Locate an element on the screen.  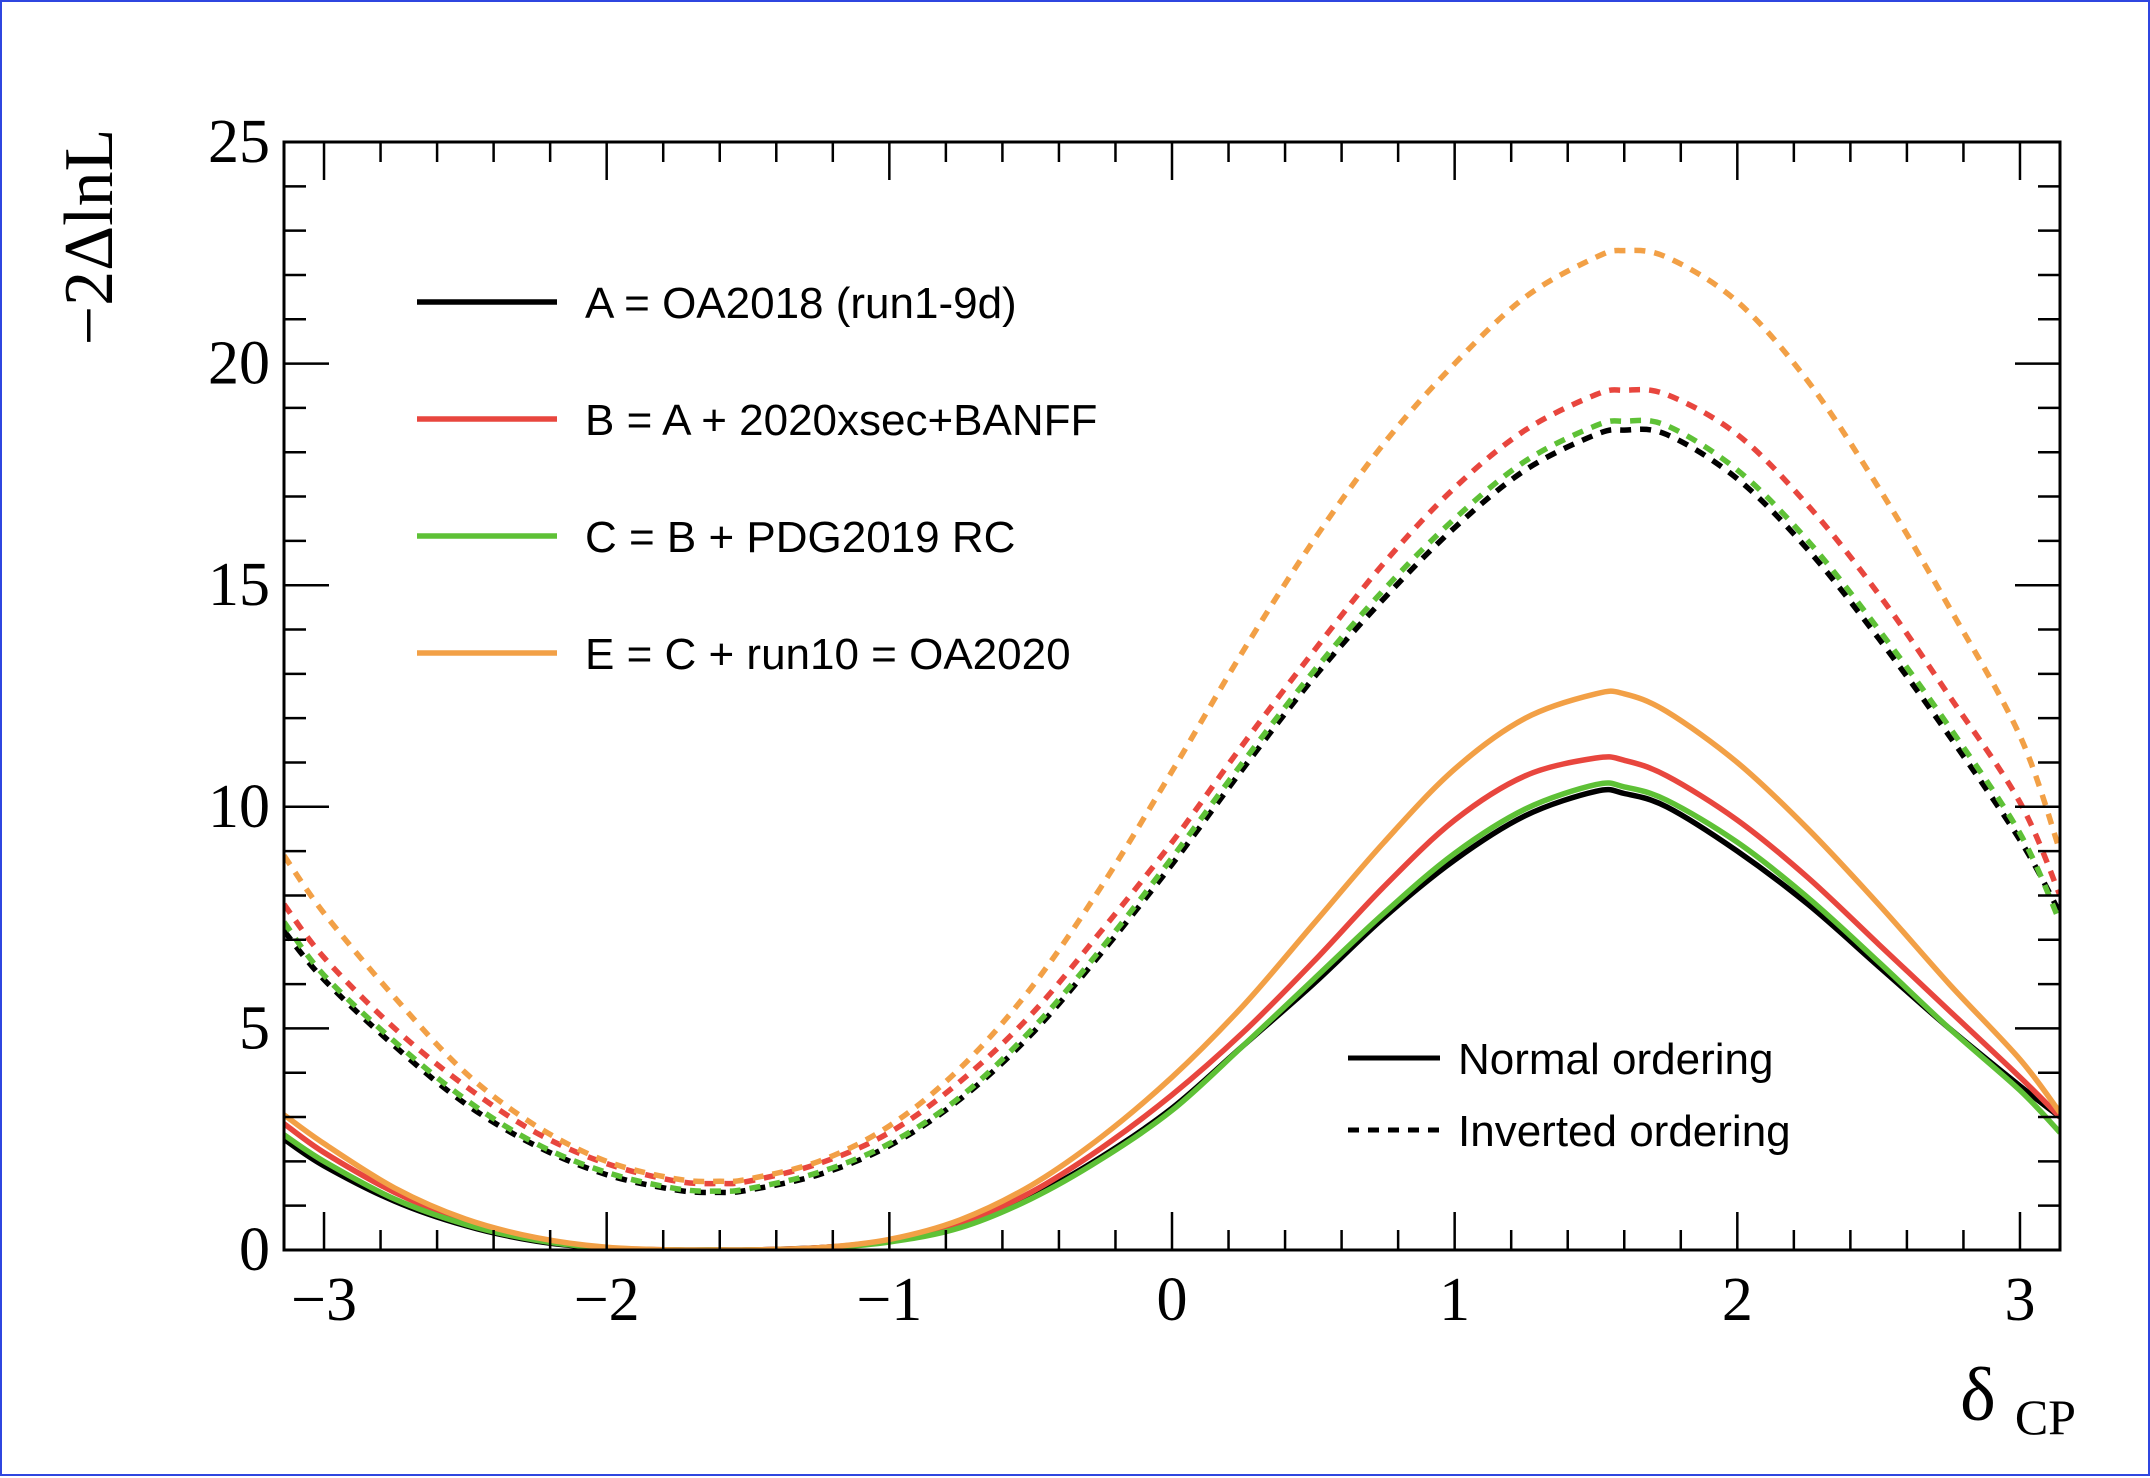
x-axis-title-subscript: CP is located at coordinates (2045, 1417).